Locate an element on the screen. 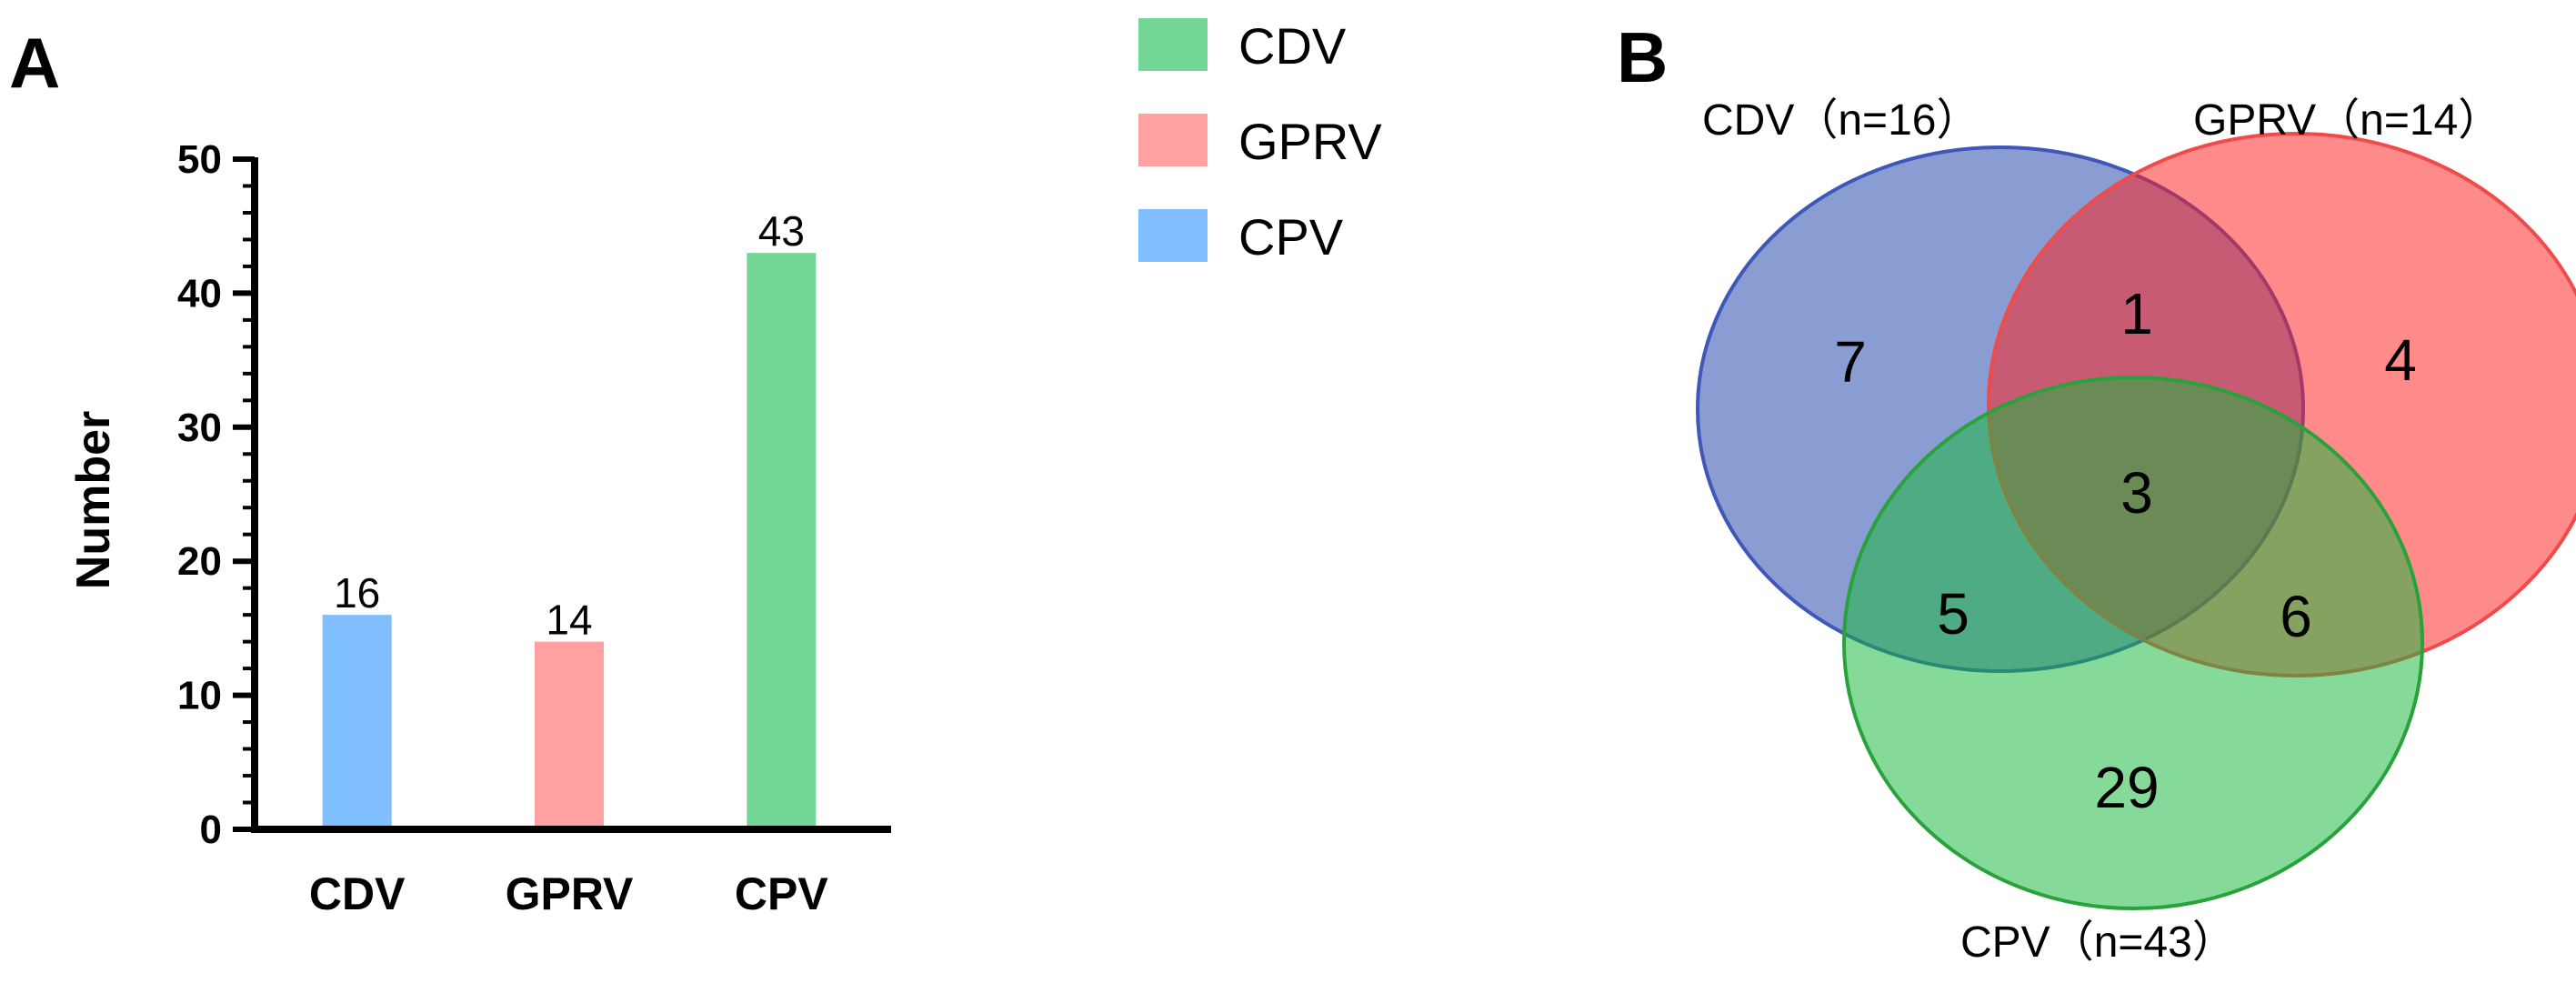 This screenshot has width=2576, height=983. venn-count-cdv: 7 is located at coordinates (1850, 362).